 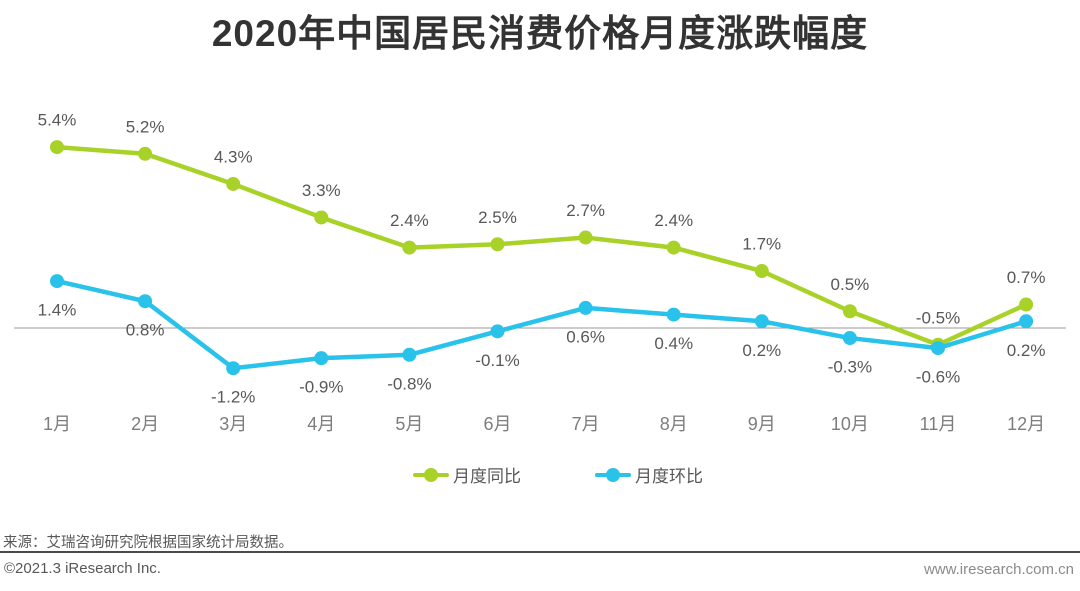 I want to click on data-label: 0.8%, so click(x=145, y=330).